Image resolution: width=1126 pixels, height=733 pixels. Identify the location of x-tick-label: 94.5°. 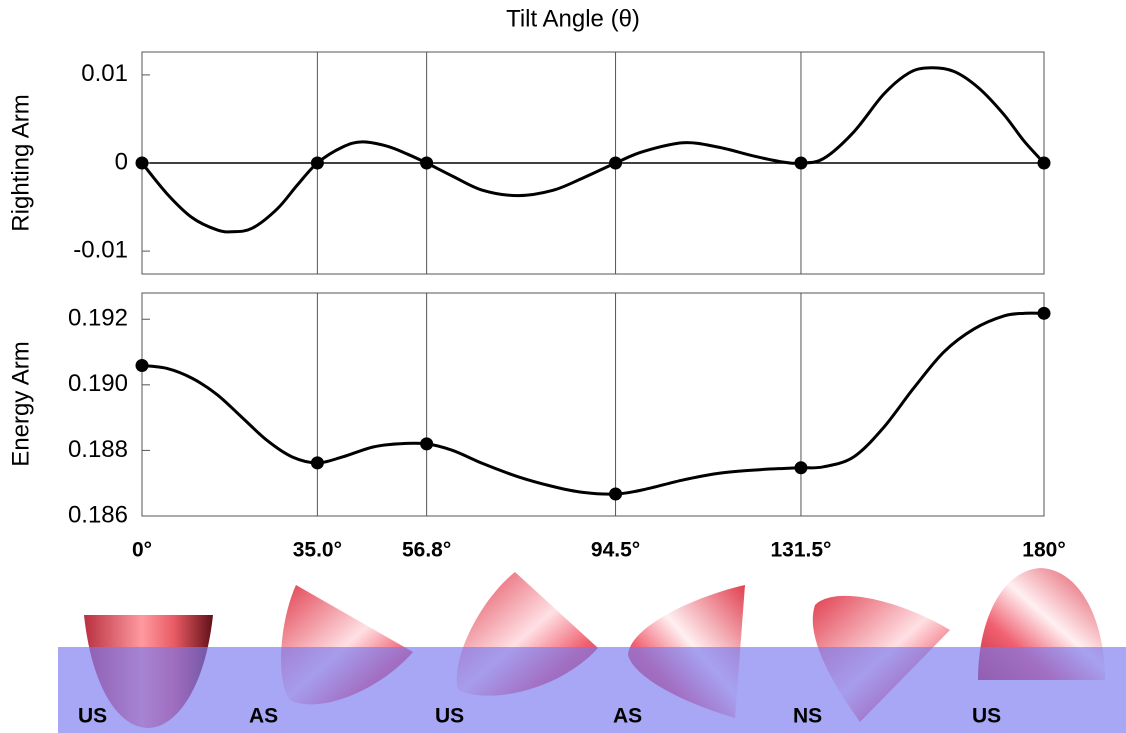
(615, 550).